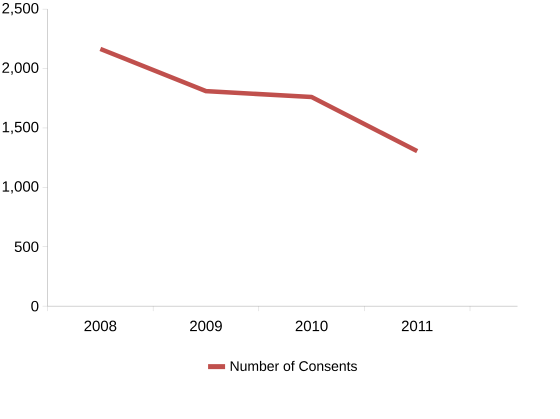  What do you see at coordinates (20, 68) in the screenshot?
I see `y-tick-label: 2,000` at bounding box center [20, 68].